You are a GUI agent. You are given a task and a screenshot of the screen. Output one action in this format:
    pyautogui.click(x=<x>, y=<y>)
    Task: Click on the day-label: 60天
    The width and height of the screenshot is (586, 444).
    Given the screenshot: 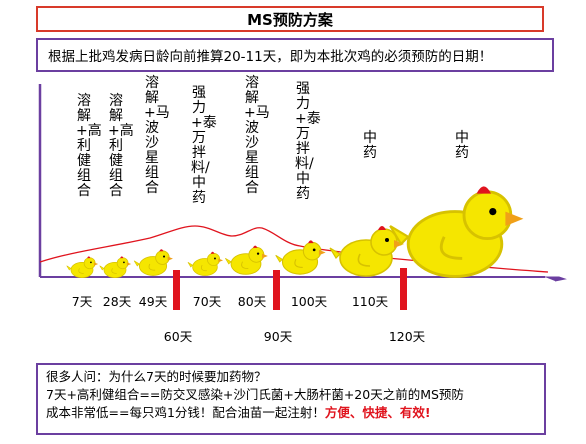 What is the action you would take?
    pyautogui.click(x=178, y=336)
    